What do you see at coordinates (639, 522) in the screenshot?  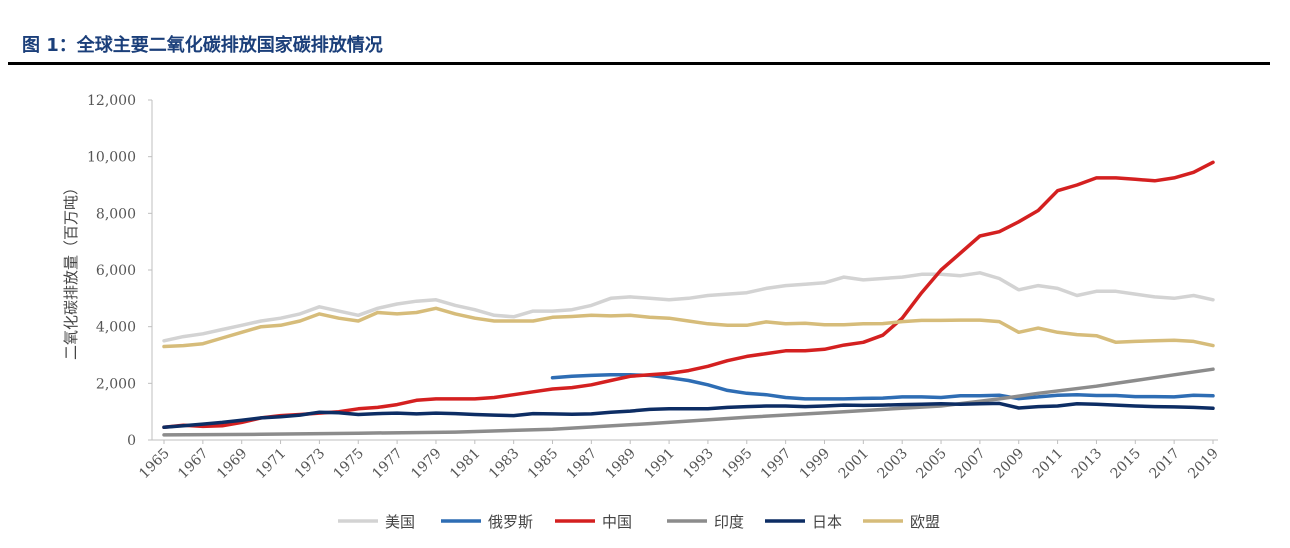 I see `legend: 美国 俄罗斯 中国 印度 日本 欧盟` at bounding box center [639, 522].